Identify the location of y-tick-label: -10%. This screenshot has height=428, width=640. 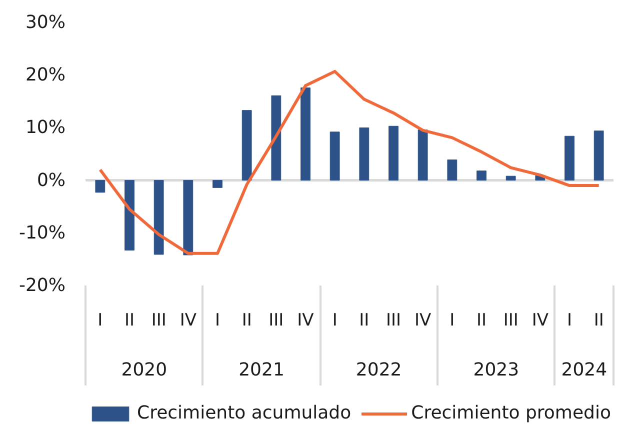
(42, 233).